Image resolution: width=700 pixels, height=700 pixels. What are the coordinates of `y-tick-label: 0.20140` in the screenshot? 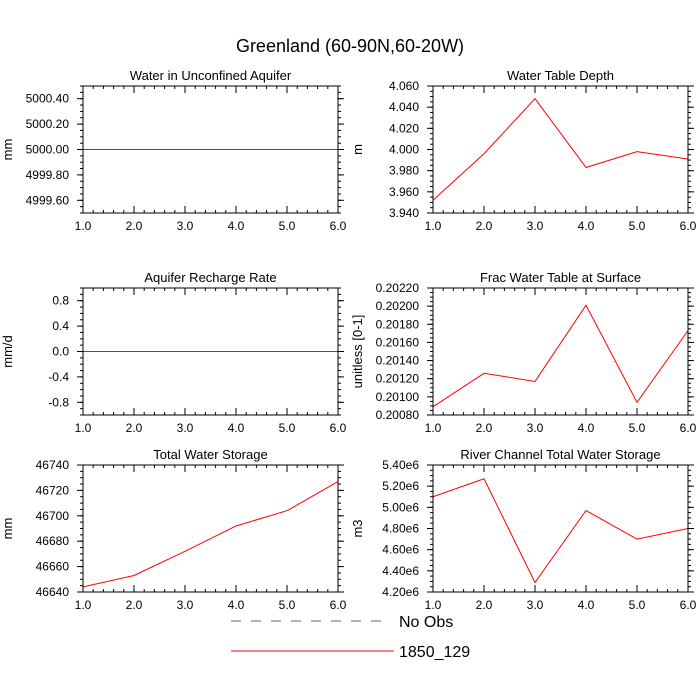 It's located at (398, 361).